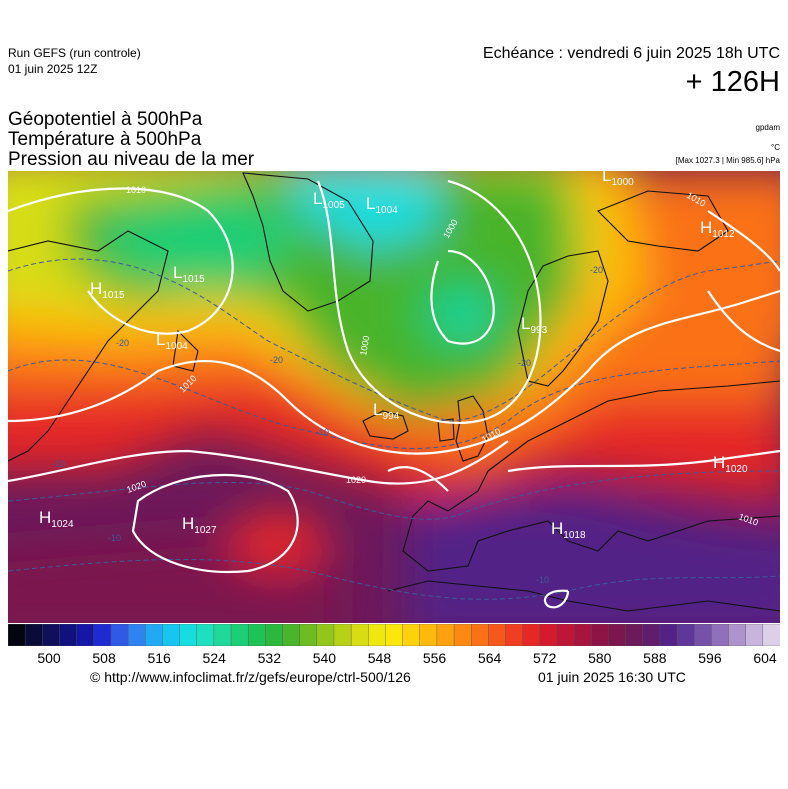 The height and width of the screenshot is (789, 788). What do you see at coordinates (199, 525) in the screenshot?
I see `pressure-center: H1027` at bounding box center [199, 525].